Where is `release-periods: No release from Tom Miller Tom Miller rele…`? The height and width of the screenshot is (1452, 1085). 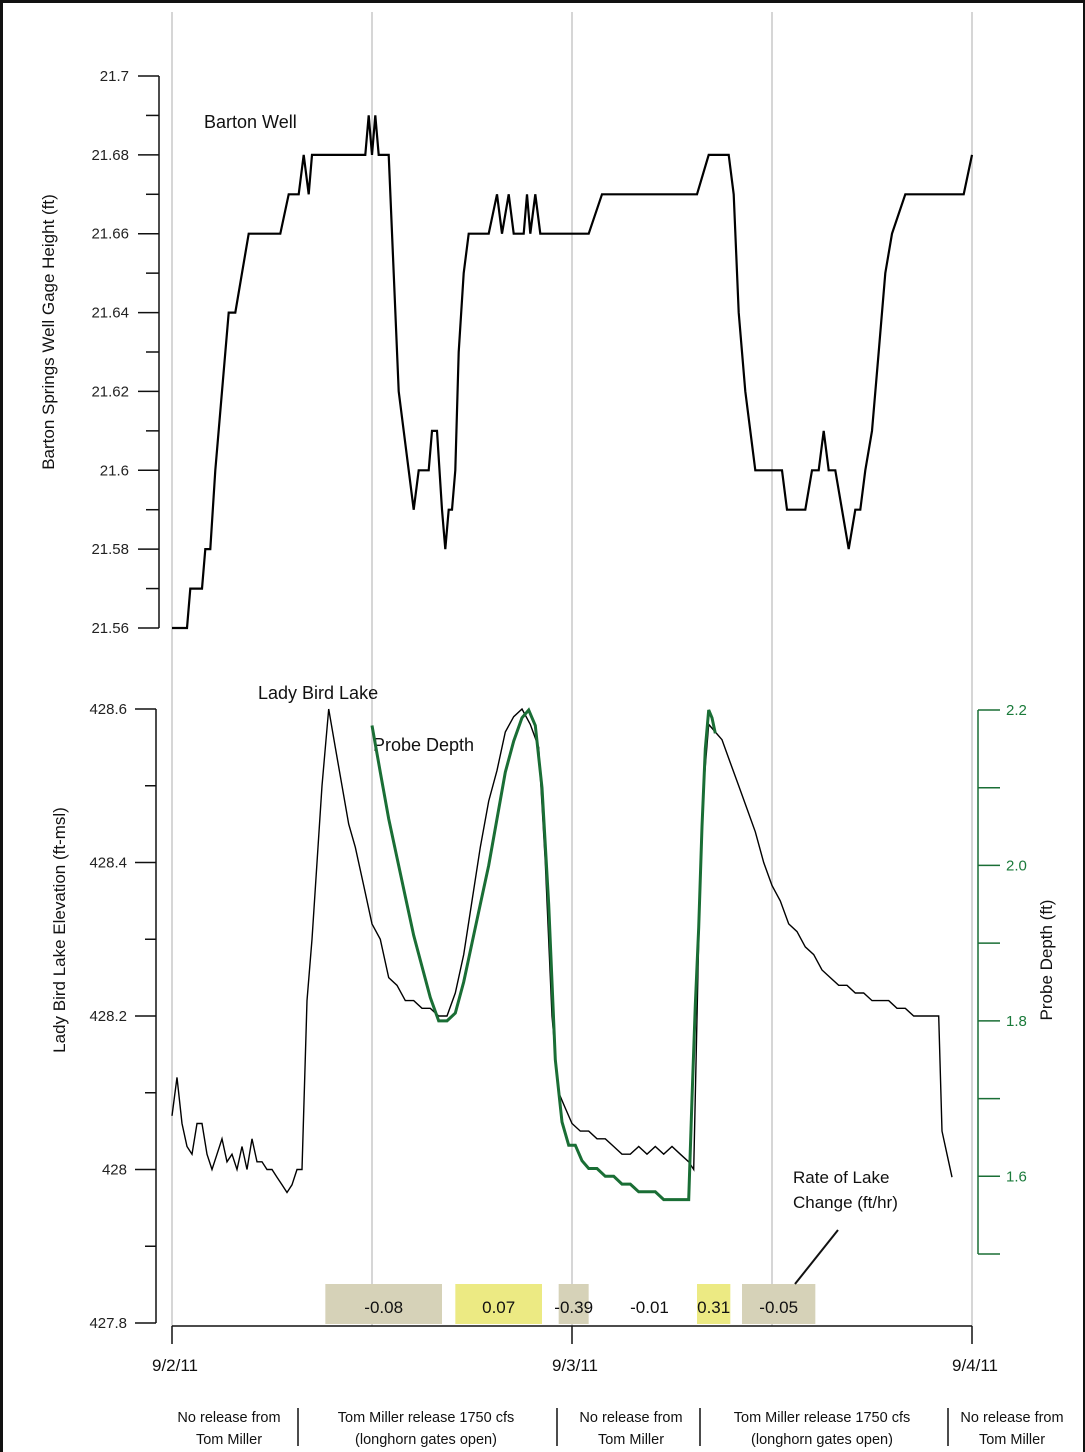
release-periods: No release from Tom Miller Tom Miller rele… is located at coordinates (620, 1428).